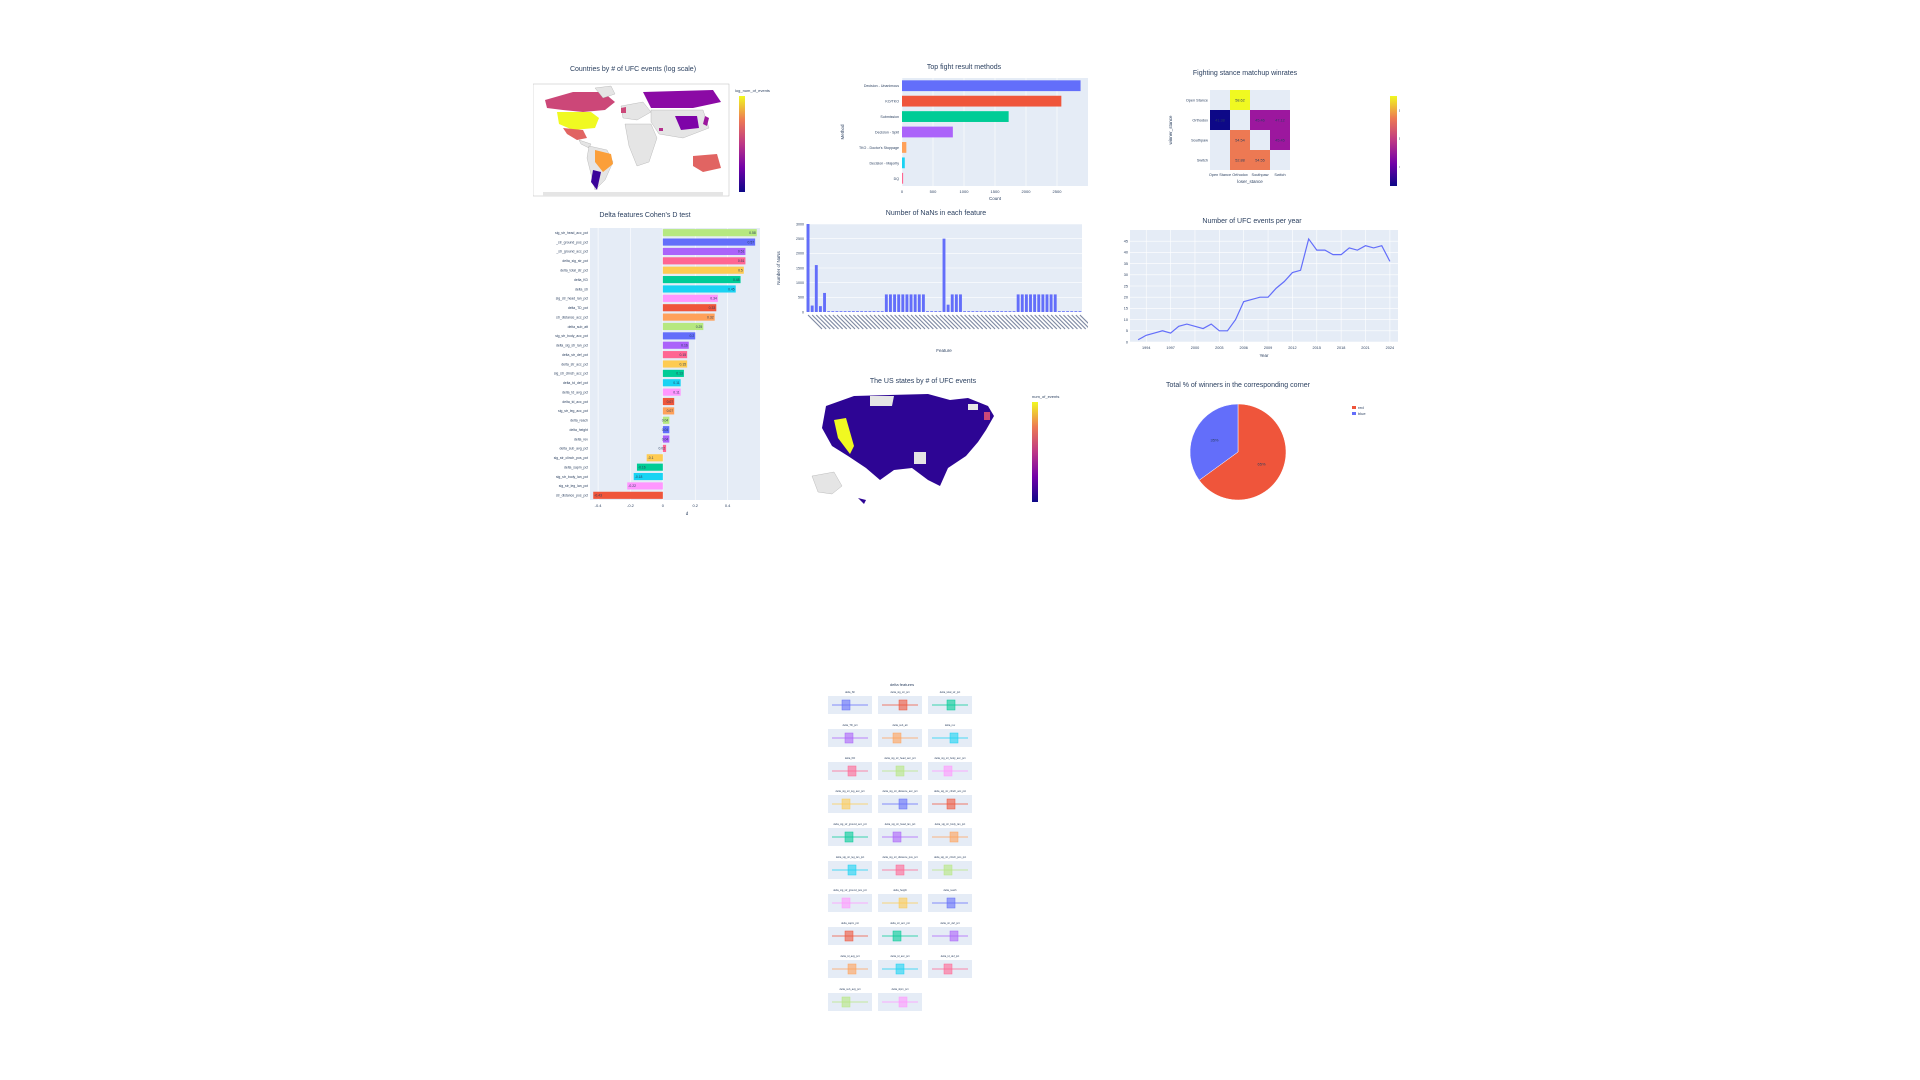 This screenshot has height=1080, width=1920. What do you see at coordinates (707, 163) in the screenshot?
I see `world-map-country-australia` at bounding box center [707, 163].